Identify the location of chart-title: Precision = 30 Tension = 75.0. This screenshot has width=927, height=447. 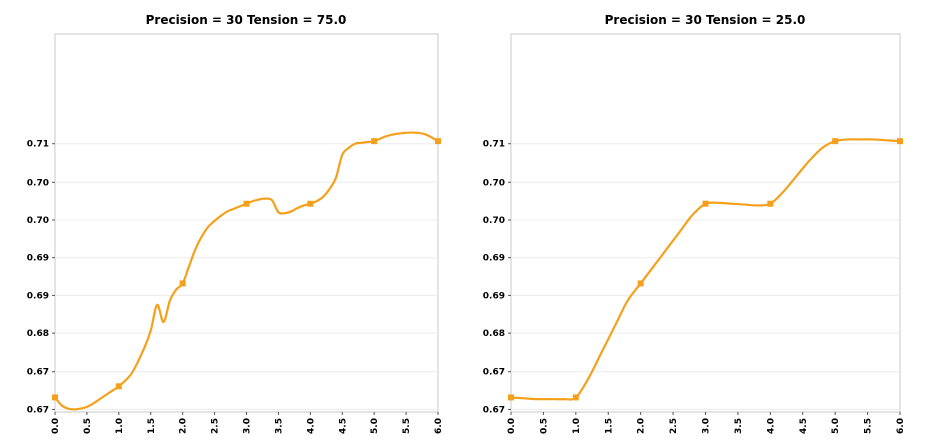
(246, 20).